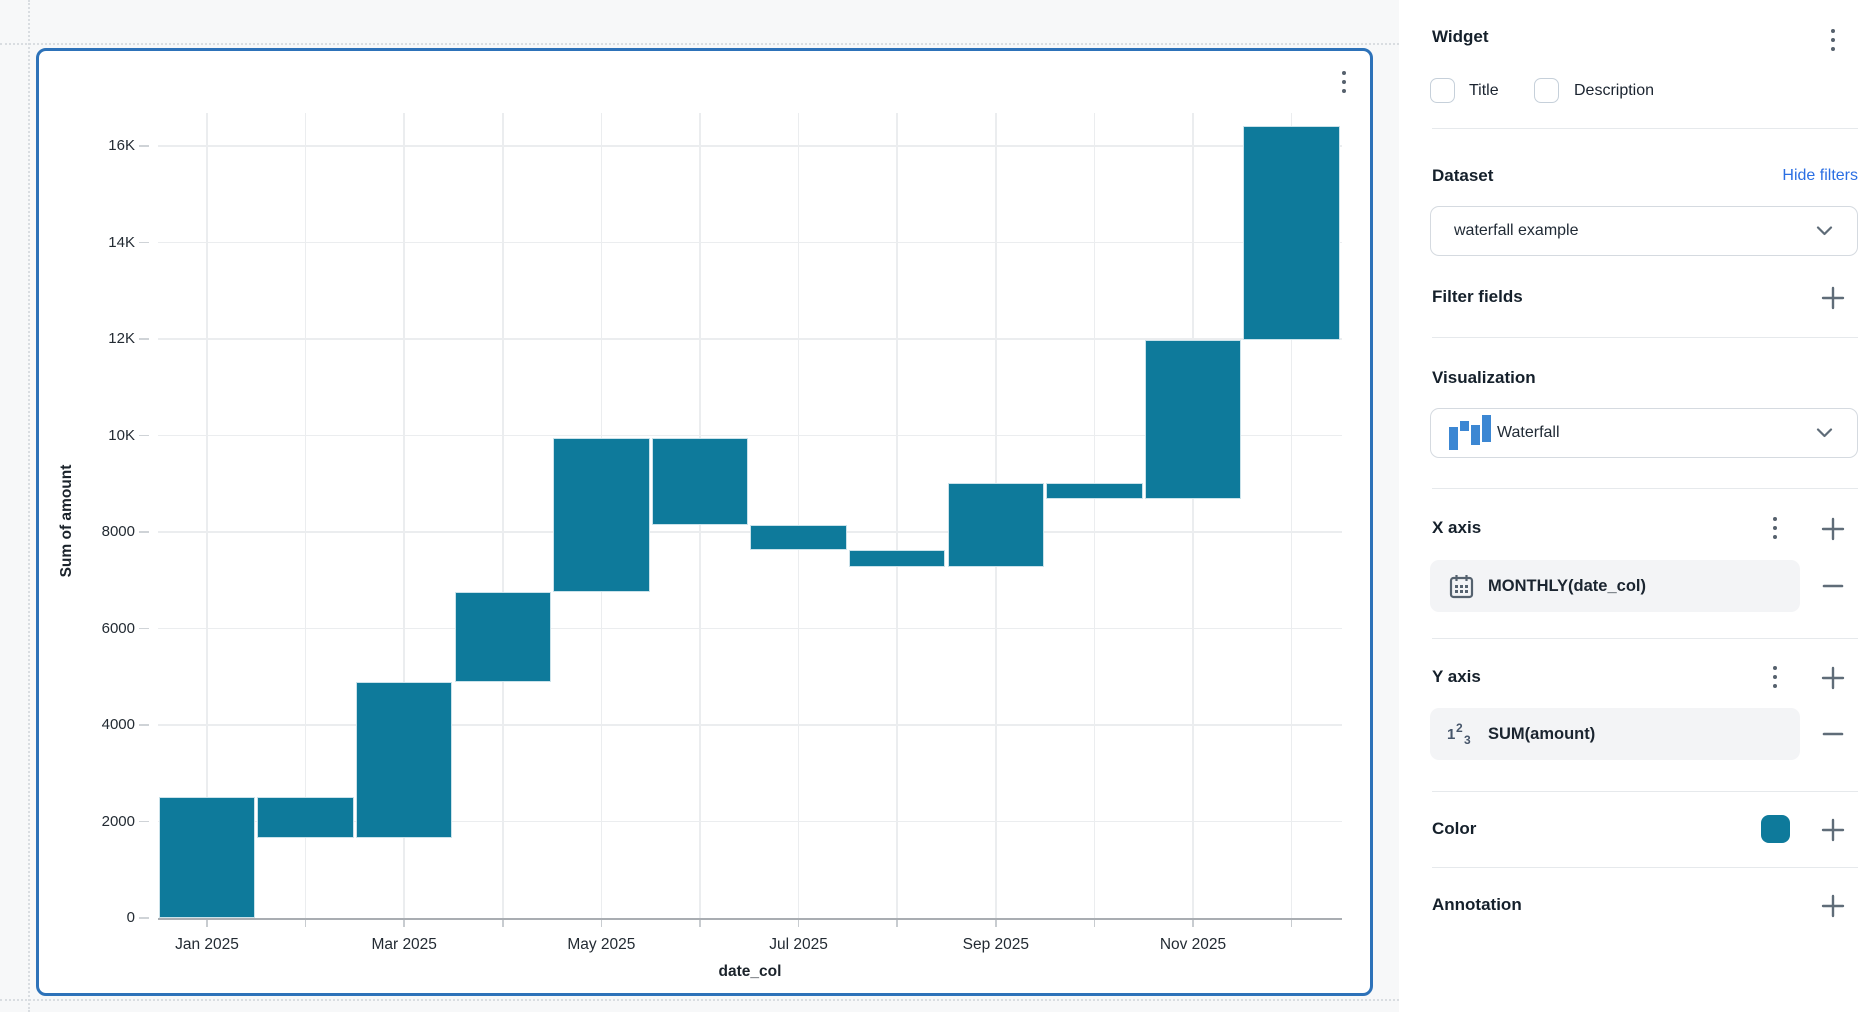  What do you see at coordinates (699, 44) in the screenshot?
I see `grid-guide-top` at bounding box center [699, 44].